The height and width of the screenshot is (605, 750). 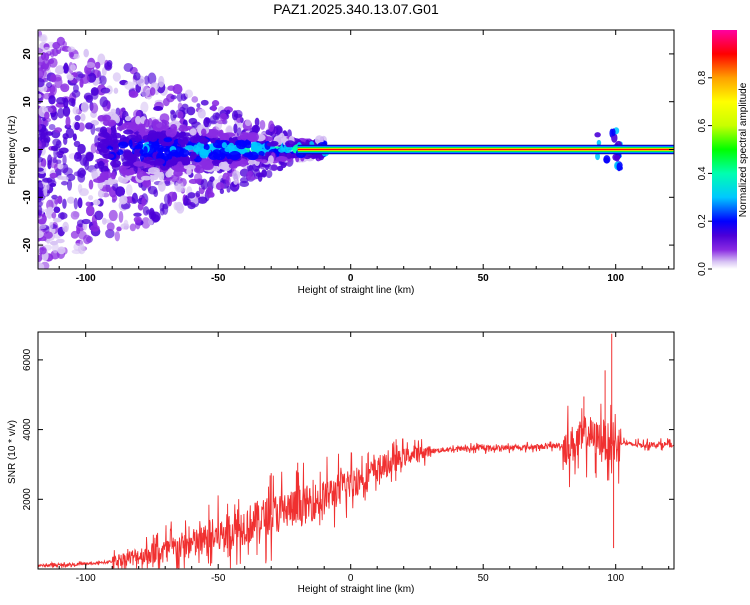 I want to click on spectrogram-x-tick-label: -100, so click(x=86, y=278).